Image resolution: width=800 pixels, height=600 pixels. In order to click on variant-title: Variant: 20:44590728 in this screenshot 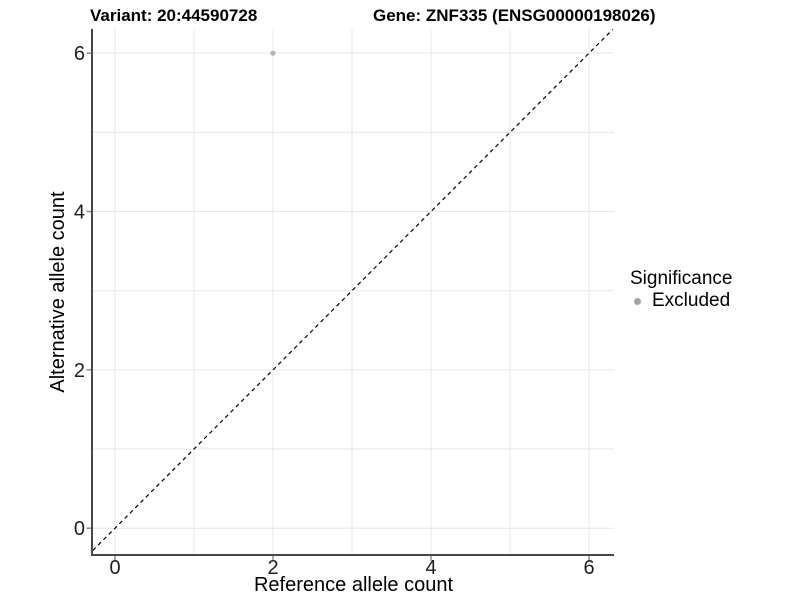, I will do `click(174, 15)`.